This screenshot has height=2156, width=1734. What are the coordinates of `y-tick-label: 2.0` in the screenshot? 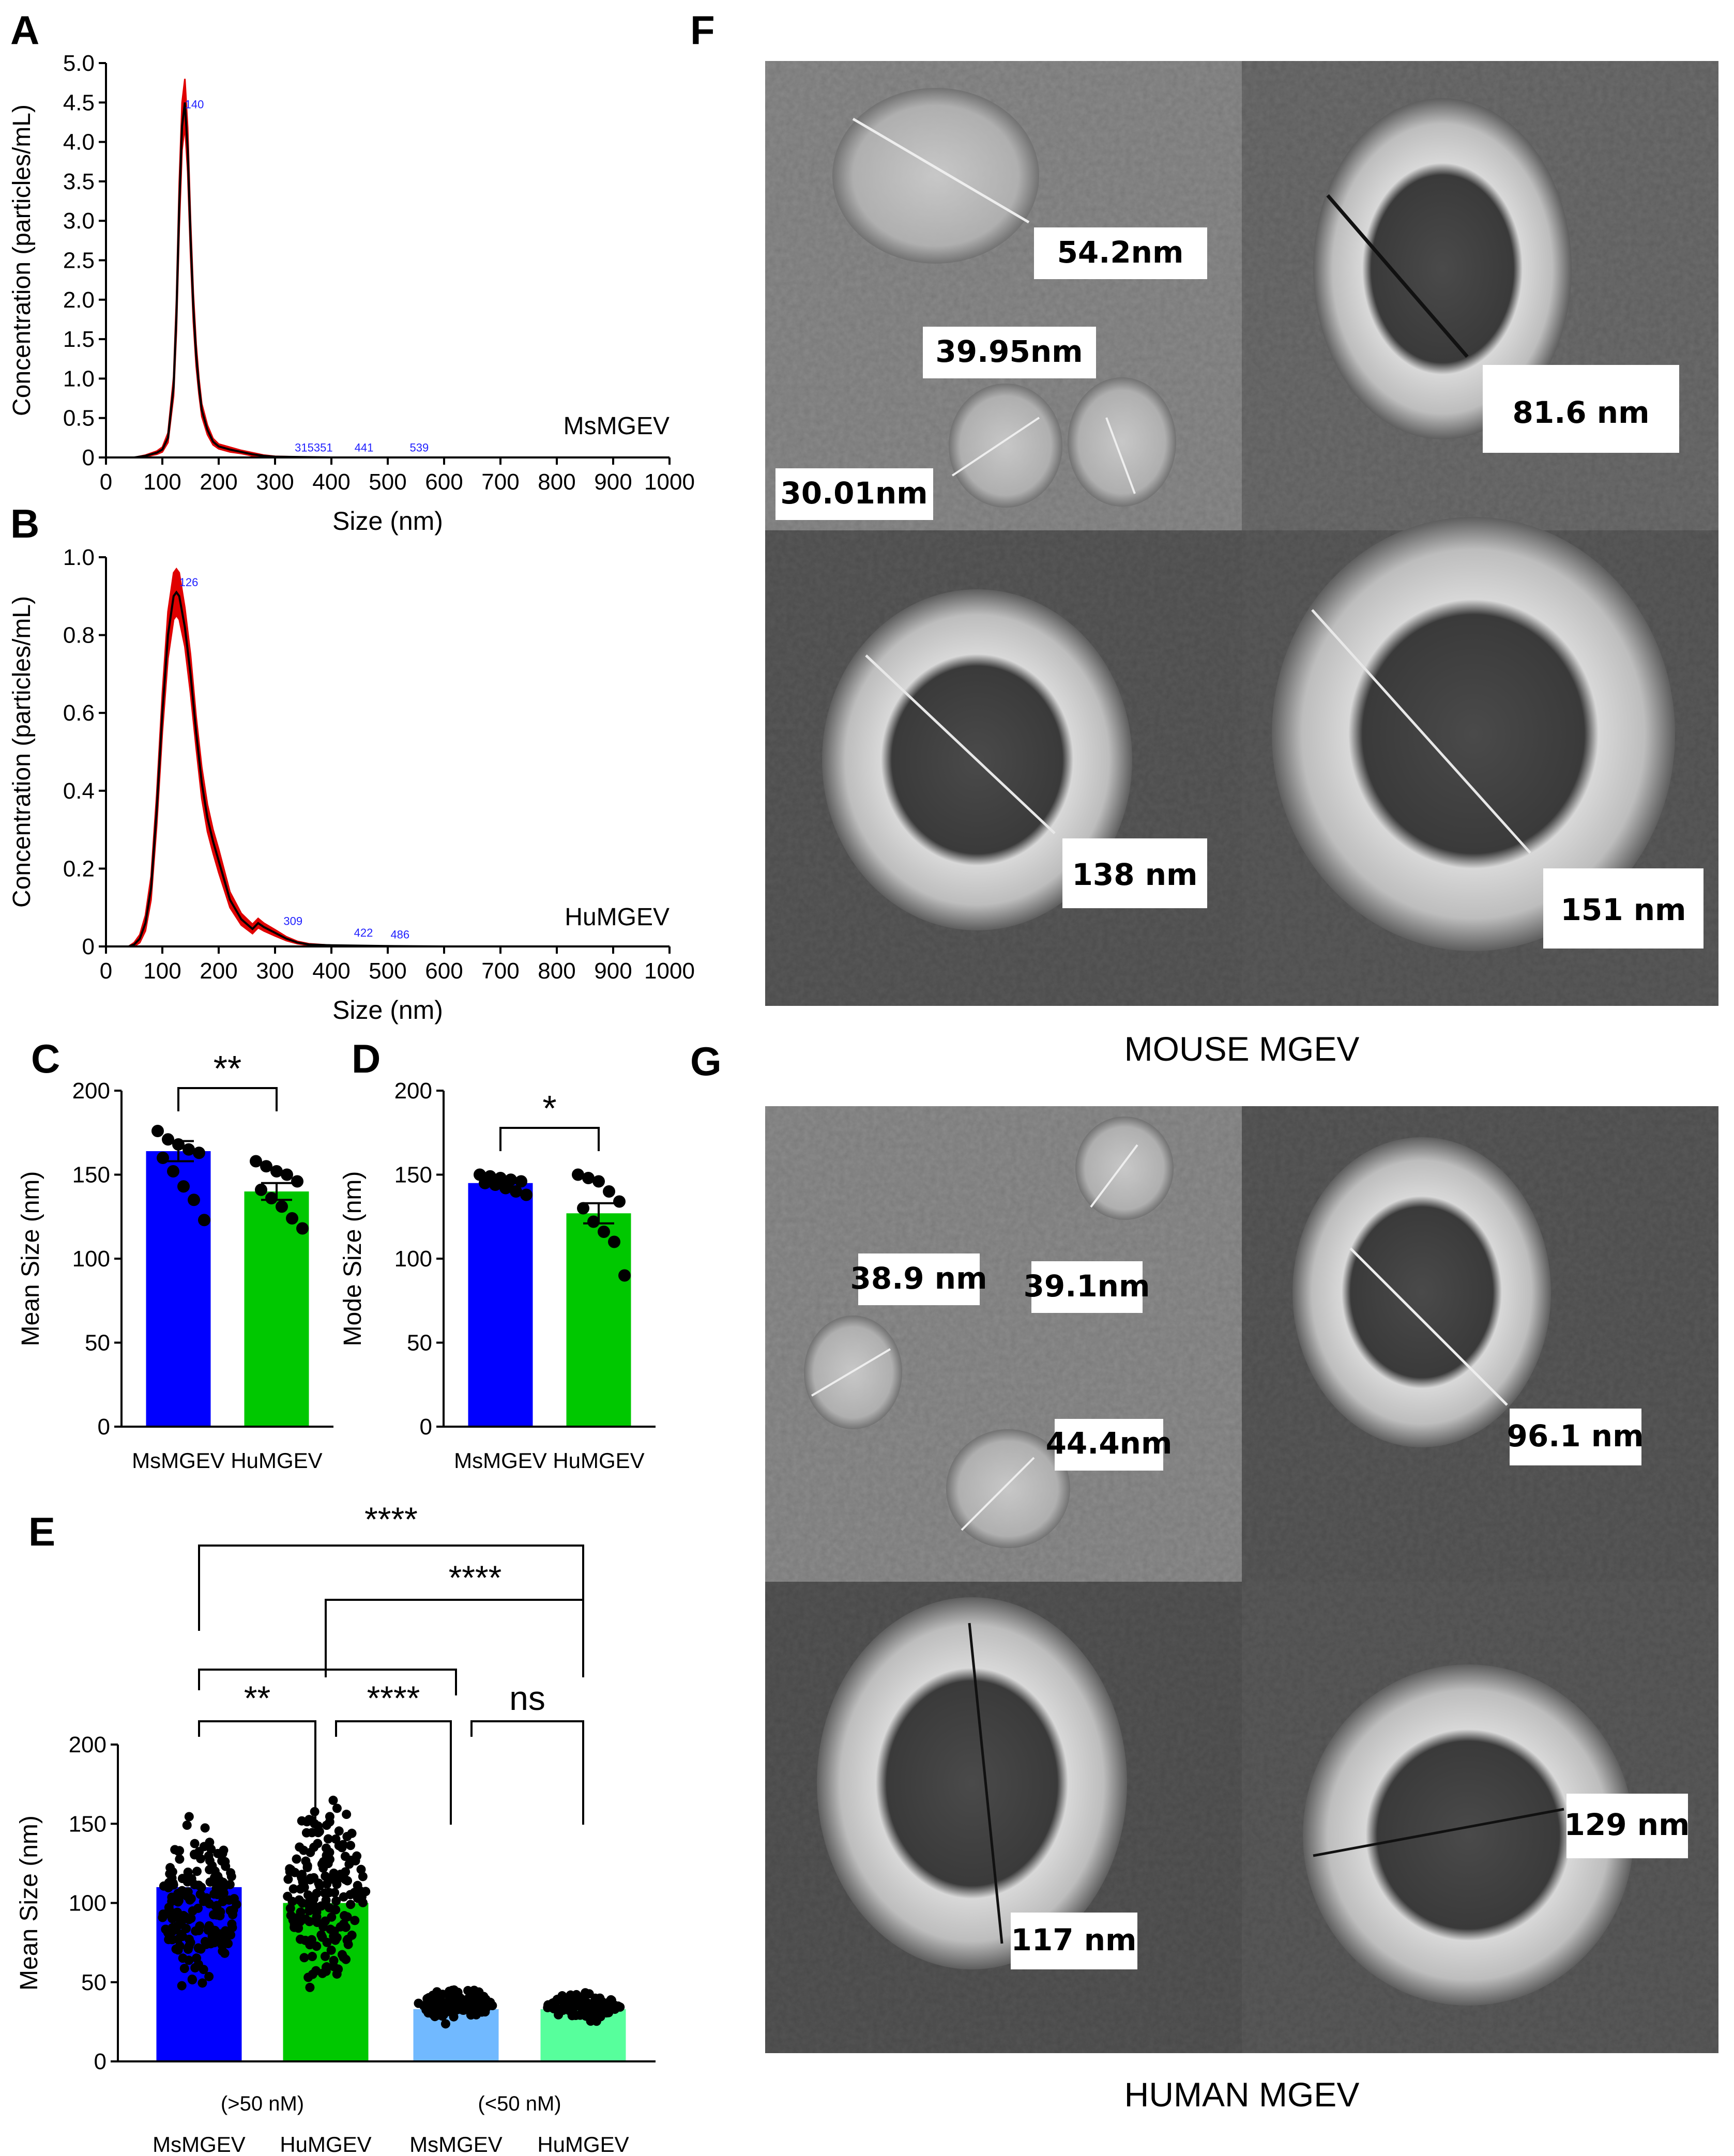 It's located at (79, 300).